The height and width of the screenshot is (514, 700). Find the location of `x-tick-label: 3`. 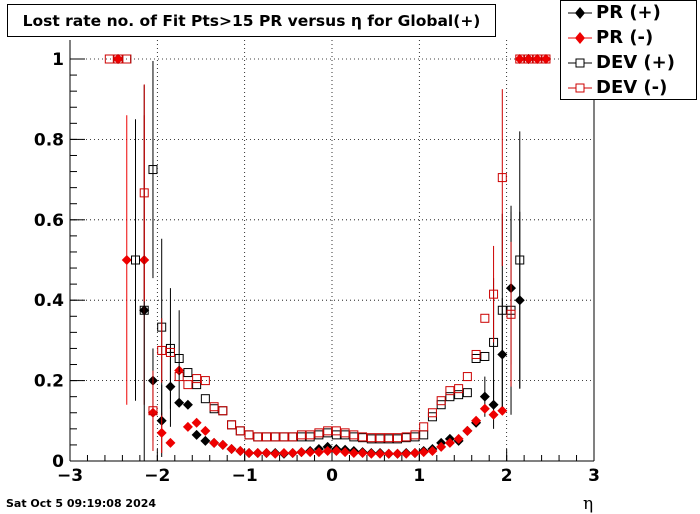

x-tick-label: 3 is located at coordinates (594, 476).